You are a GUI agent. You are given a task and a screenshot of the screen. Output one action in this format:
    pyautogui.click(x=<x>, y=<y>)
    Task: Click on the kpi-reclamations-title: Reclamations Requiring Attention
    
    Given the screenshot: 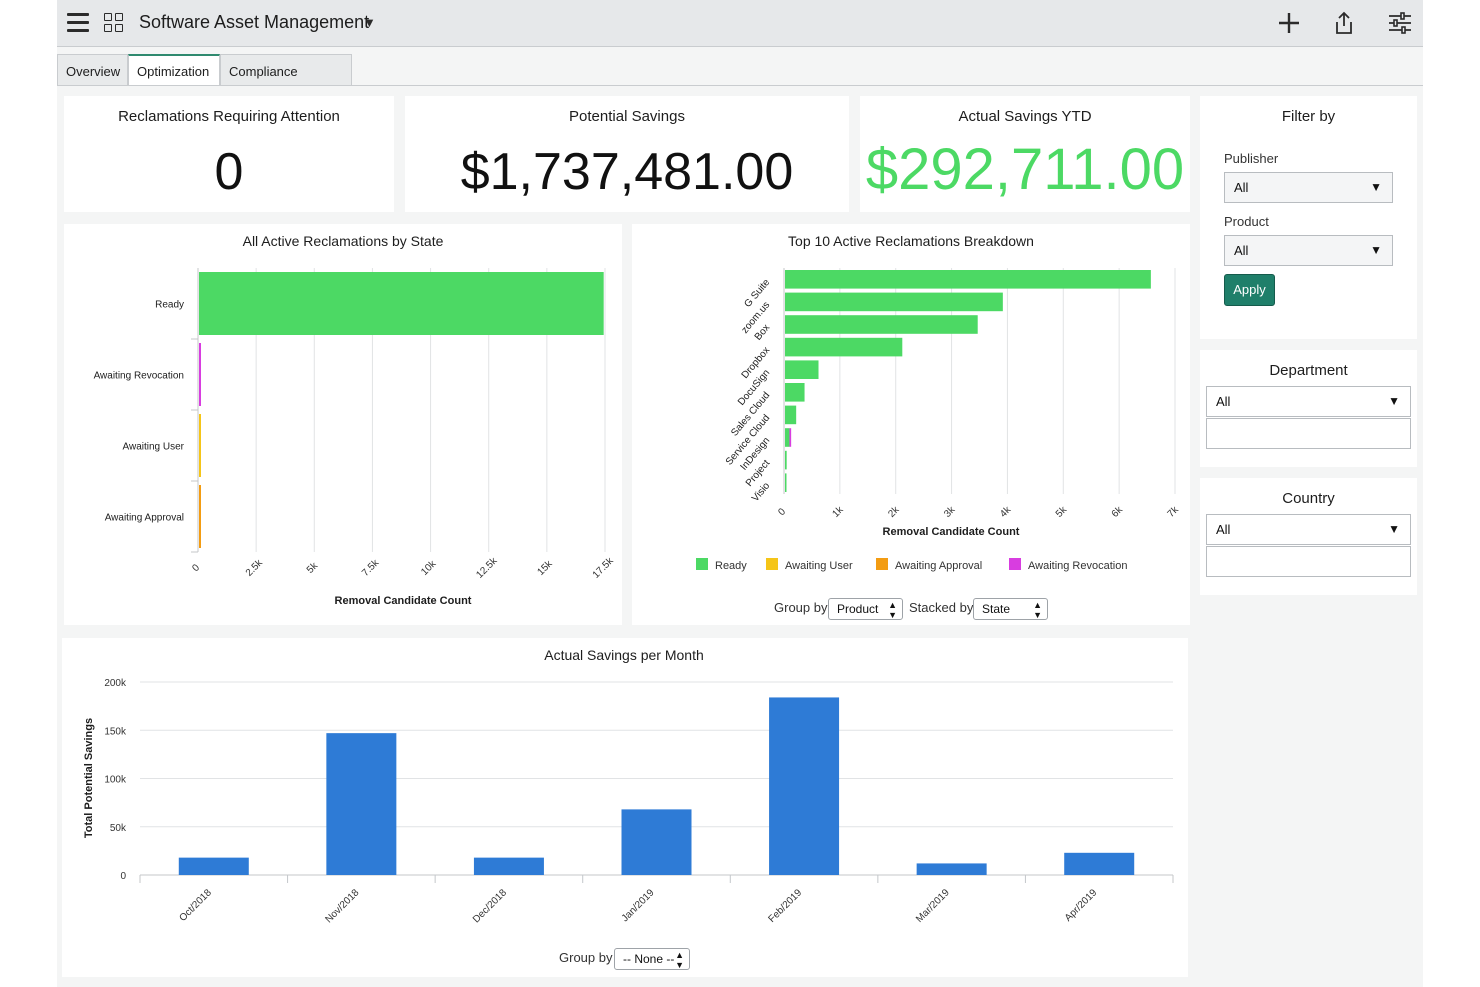 What is the action you would take?
    pyautogui.click(x=229, y=116)
    